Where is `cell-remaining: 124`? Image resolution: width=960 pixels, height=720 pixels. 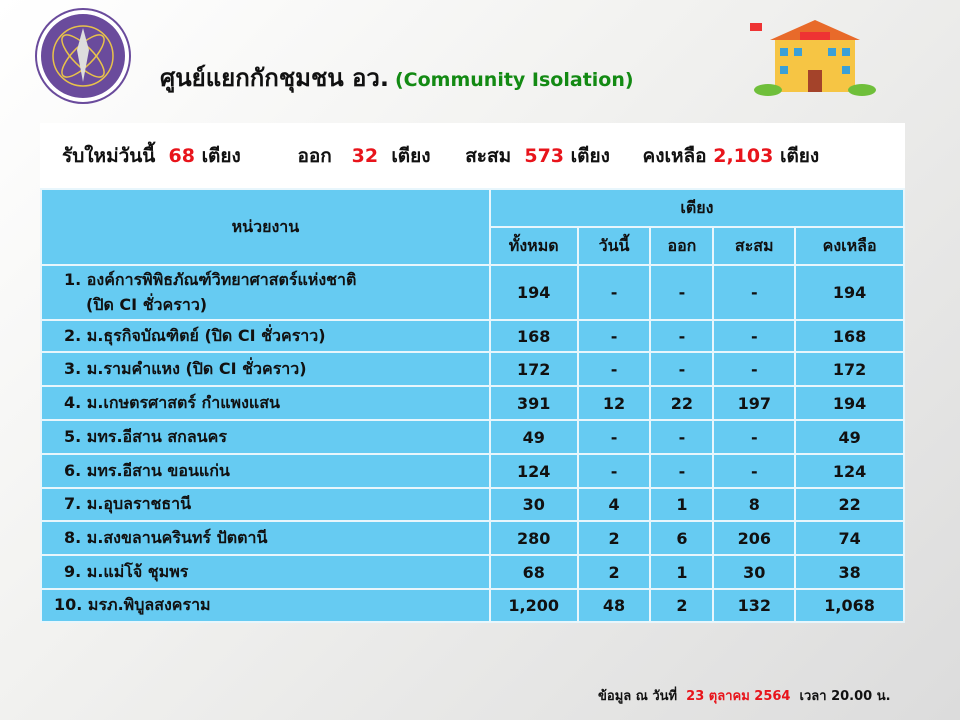
cell-remaining: 124 is located at coordinates (849, 471).